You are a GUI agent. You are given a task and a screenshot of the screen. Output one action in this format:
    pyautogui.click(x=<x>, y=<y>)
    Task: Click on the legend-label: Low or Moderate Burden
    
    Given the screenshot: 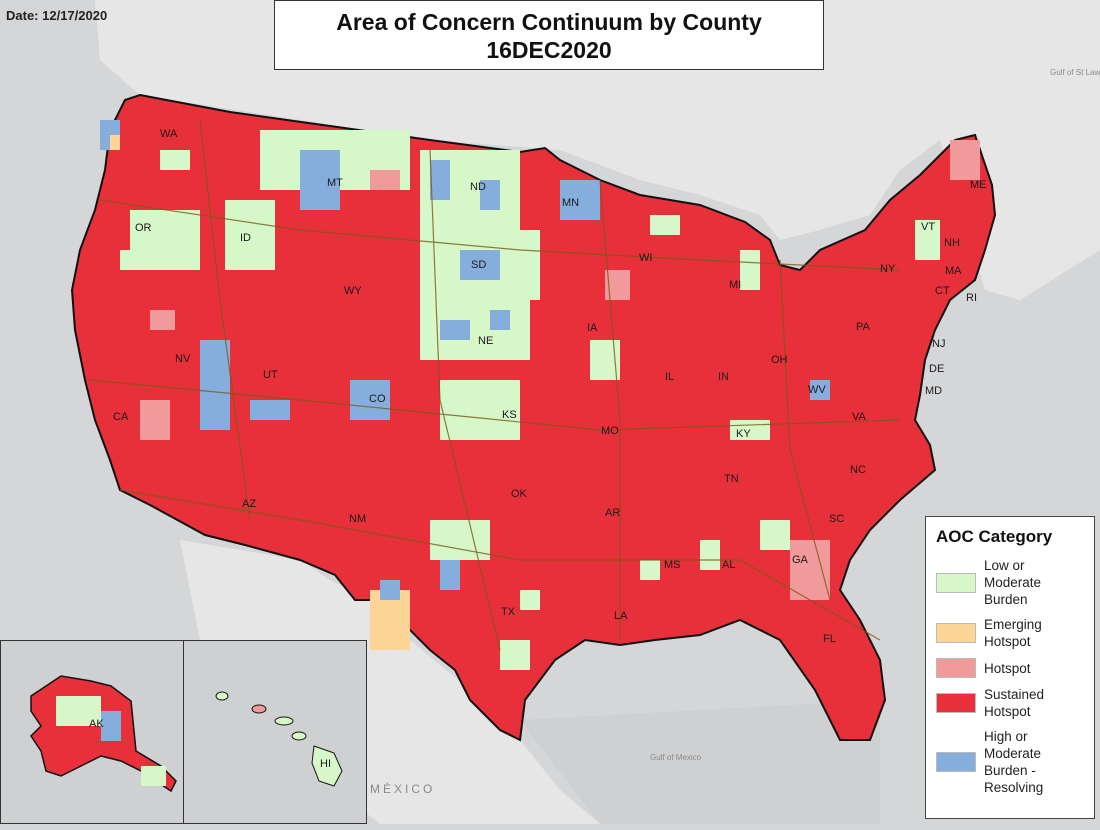 What is the action you would take?
    pyautogui.click(x=1013, y=582)
    